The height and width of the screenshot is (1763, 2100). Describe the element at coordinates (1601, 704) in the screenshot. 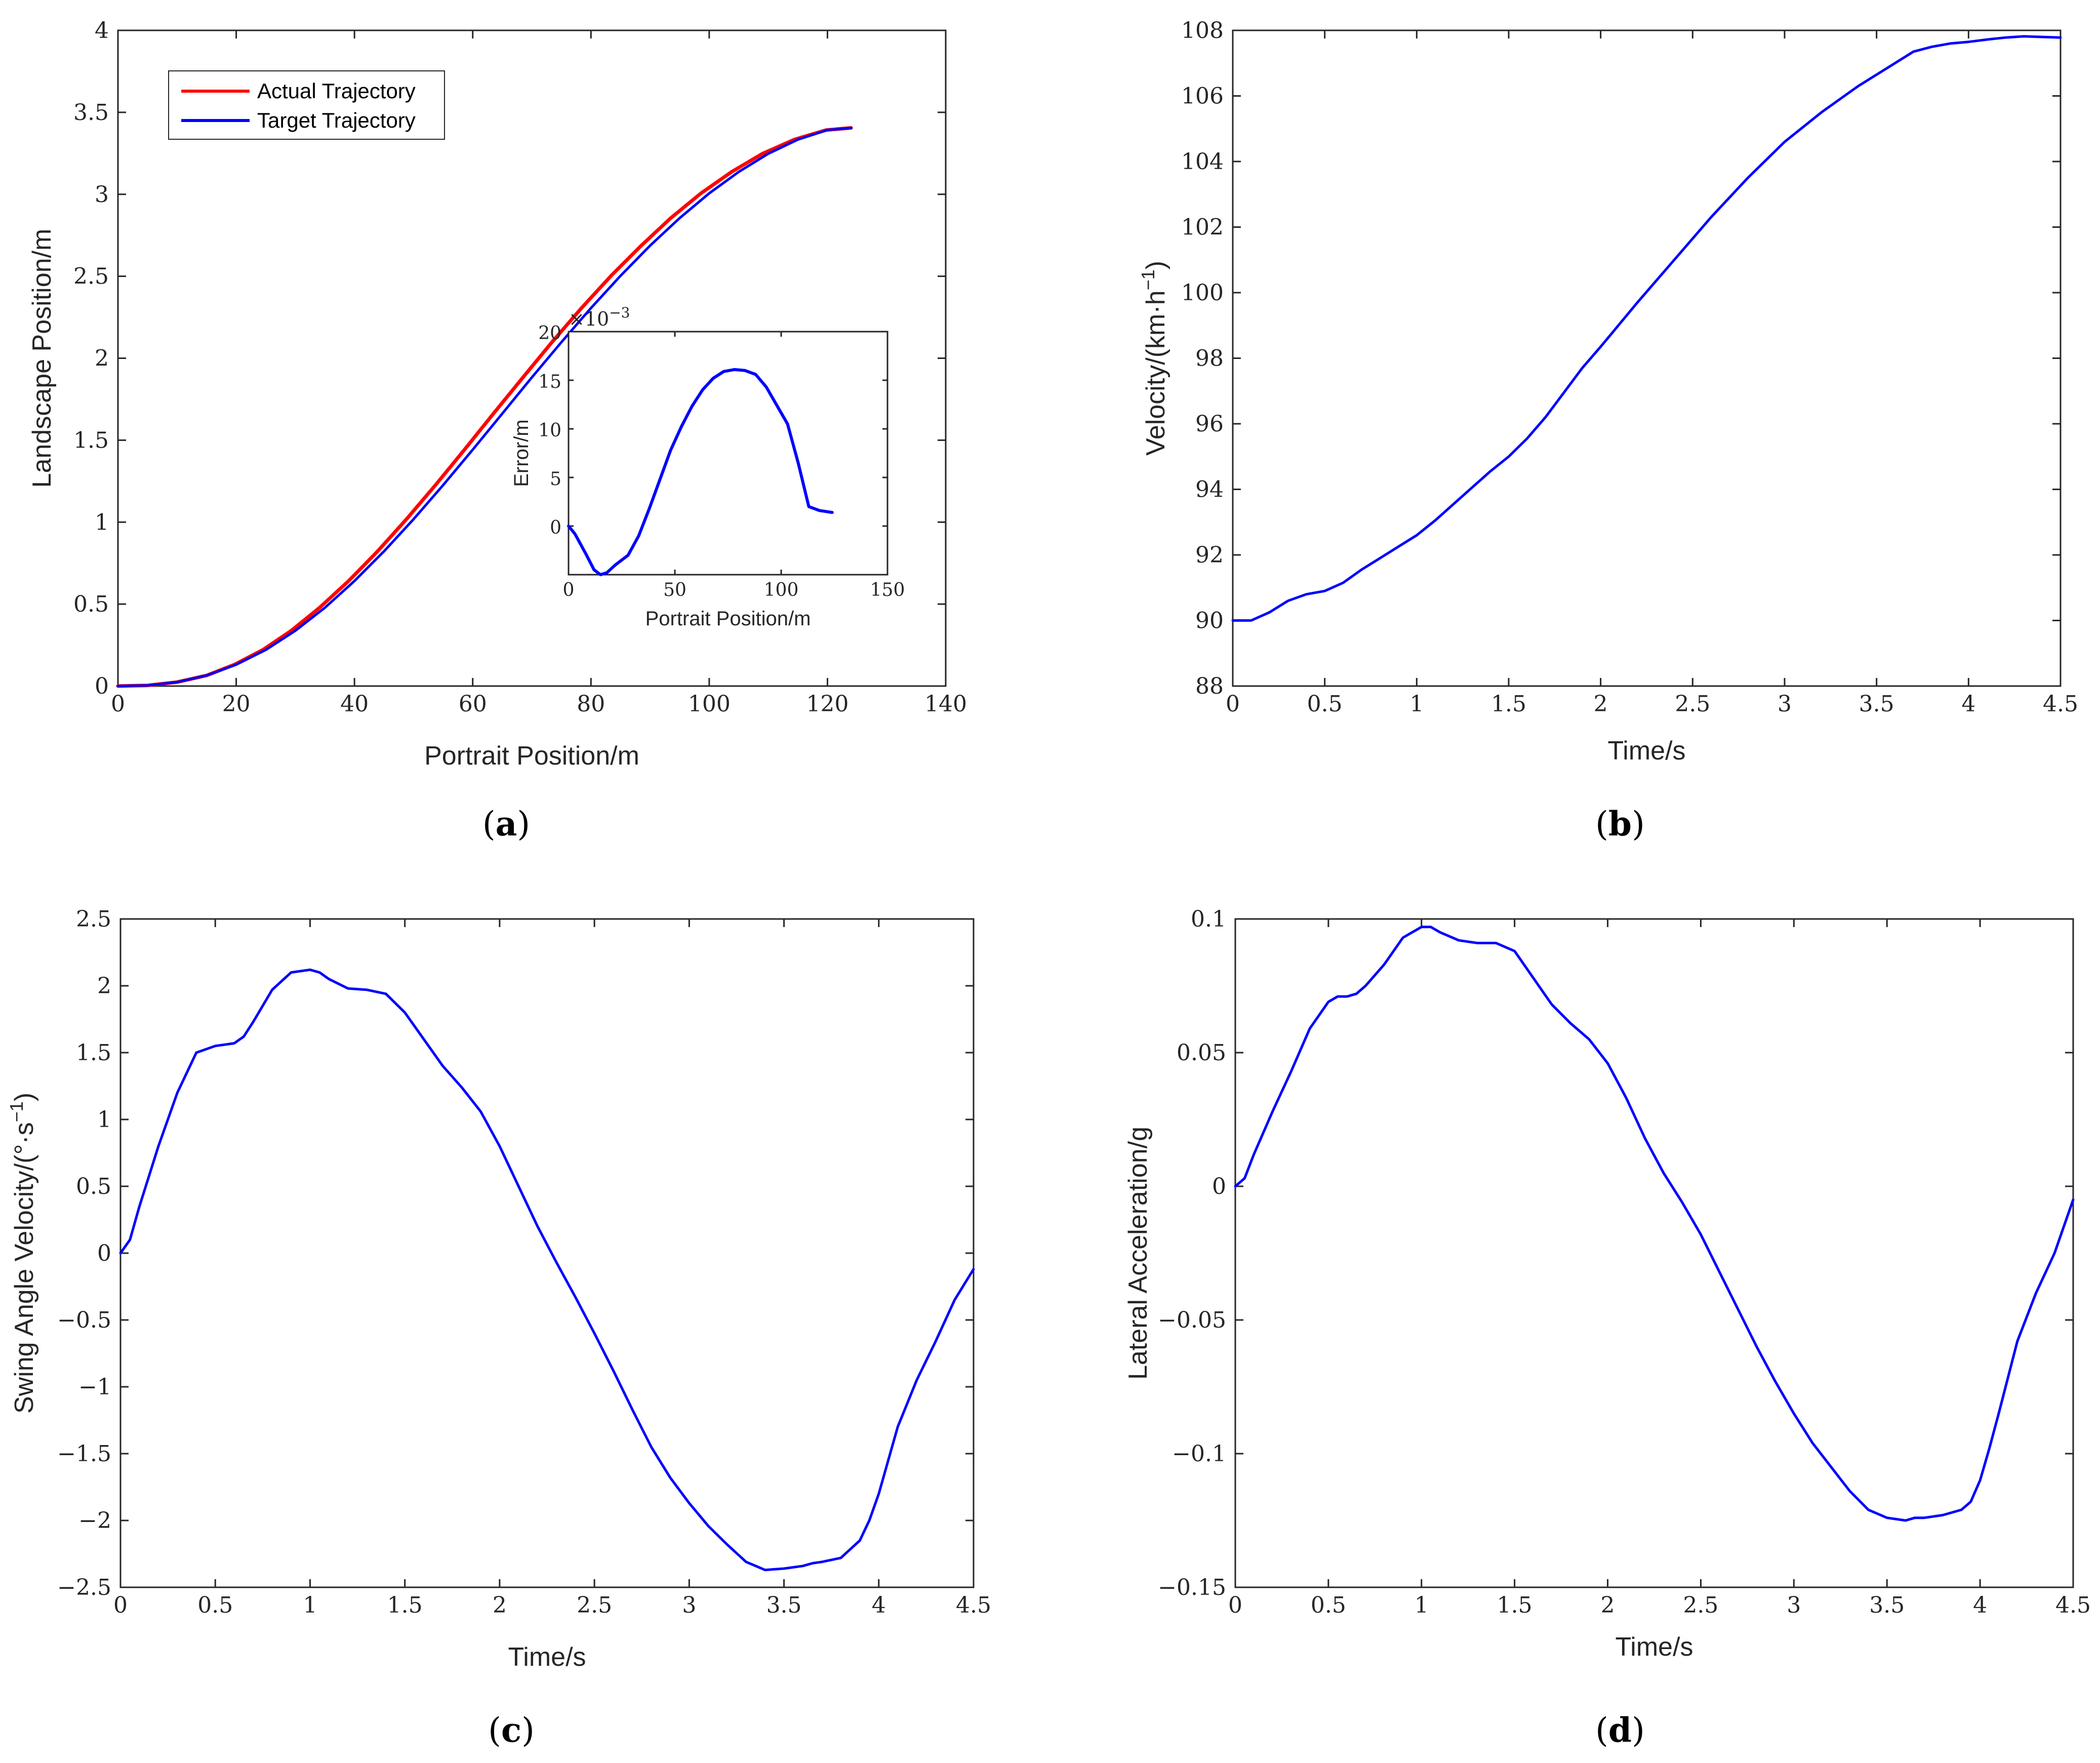

I see `chart-b-x-tick-label: 2` at that location.